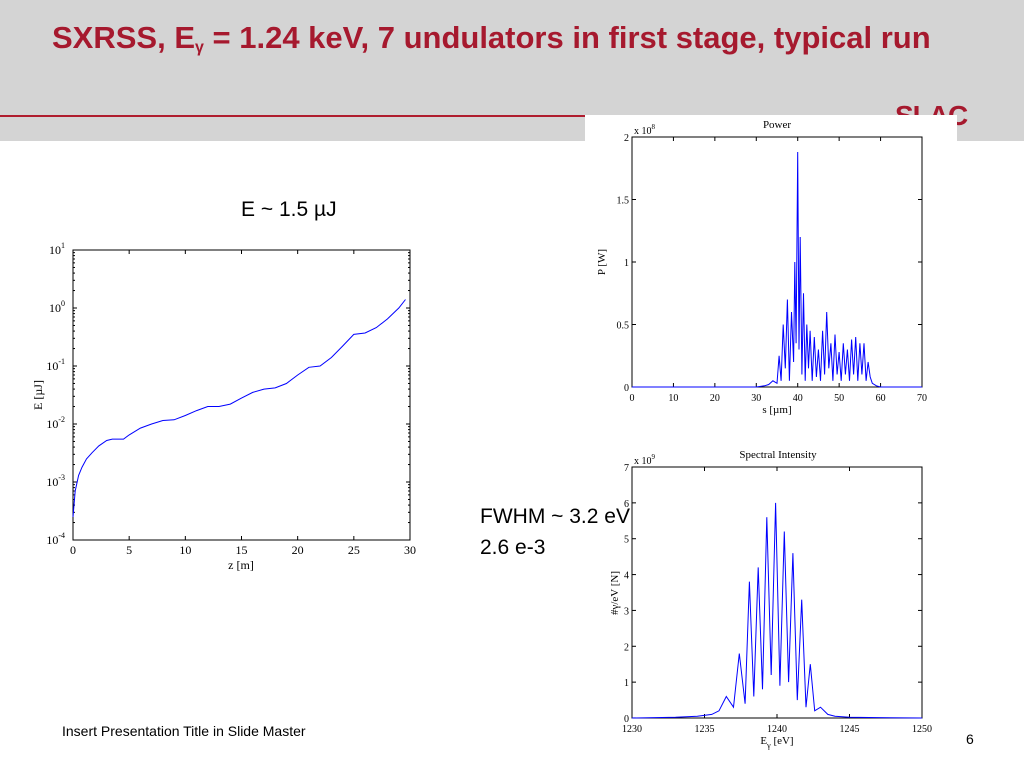 This screenshot has width=1024, height=768. I want to click on power-y-multiplier: x 108, so click(645, 130).